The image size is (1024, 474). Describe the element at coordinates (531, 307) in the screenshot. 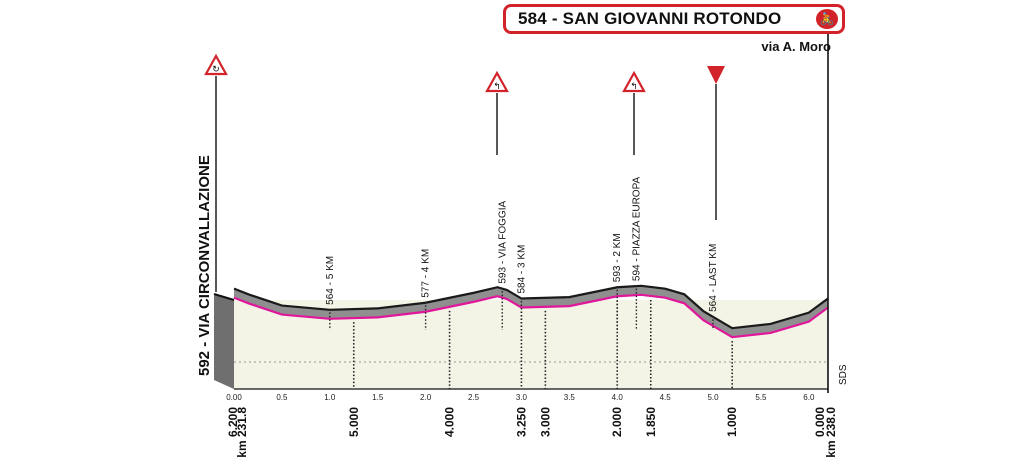

I see `terrain-edge-line` at that location.